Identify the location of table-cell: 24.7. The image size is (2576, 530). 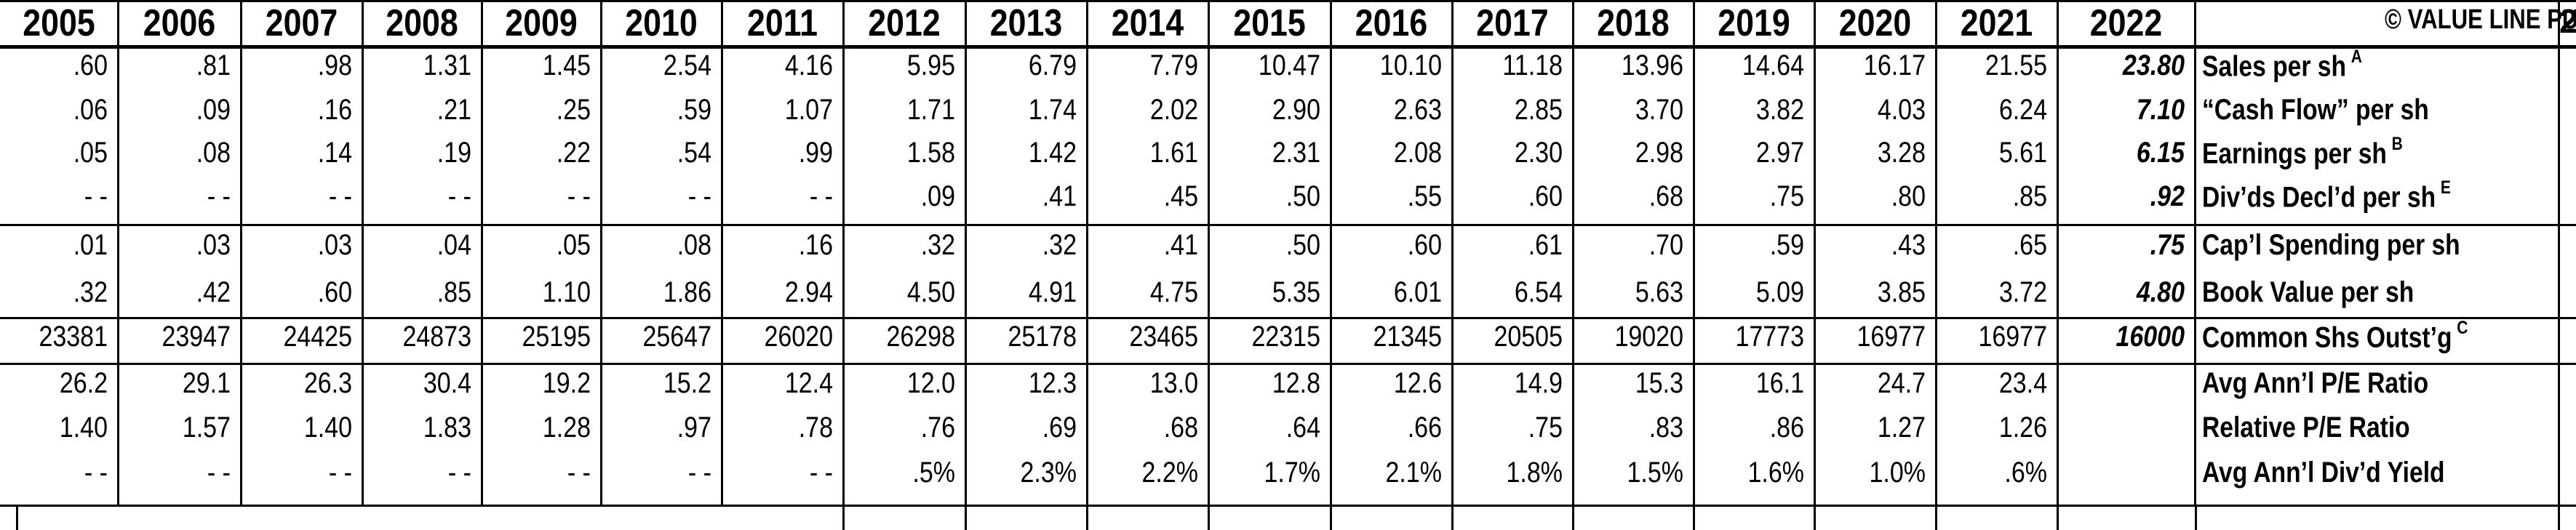
(1901, 383).